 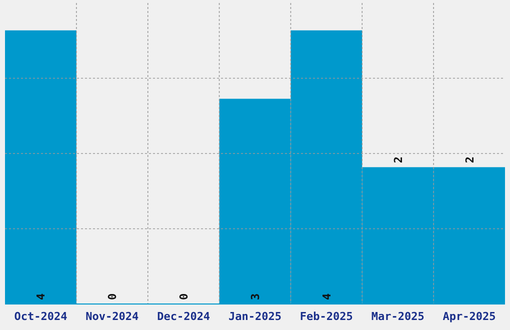 What do you see at coordinates (255, 296) in the screenshot?
I see `data-label: 3` at bounding box center [255, 296].